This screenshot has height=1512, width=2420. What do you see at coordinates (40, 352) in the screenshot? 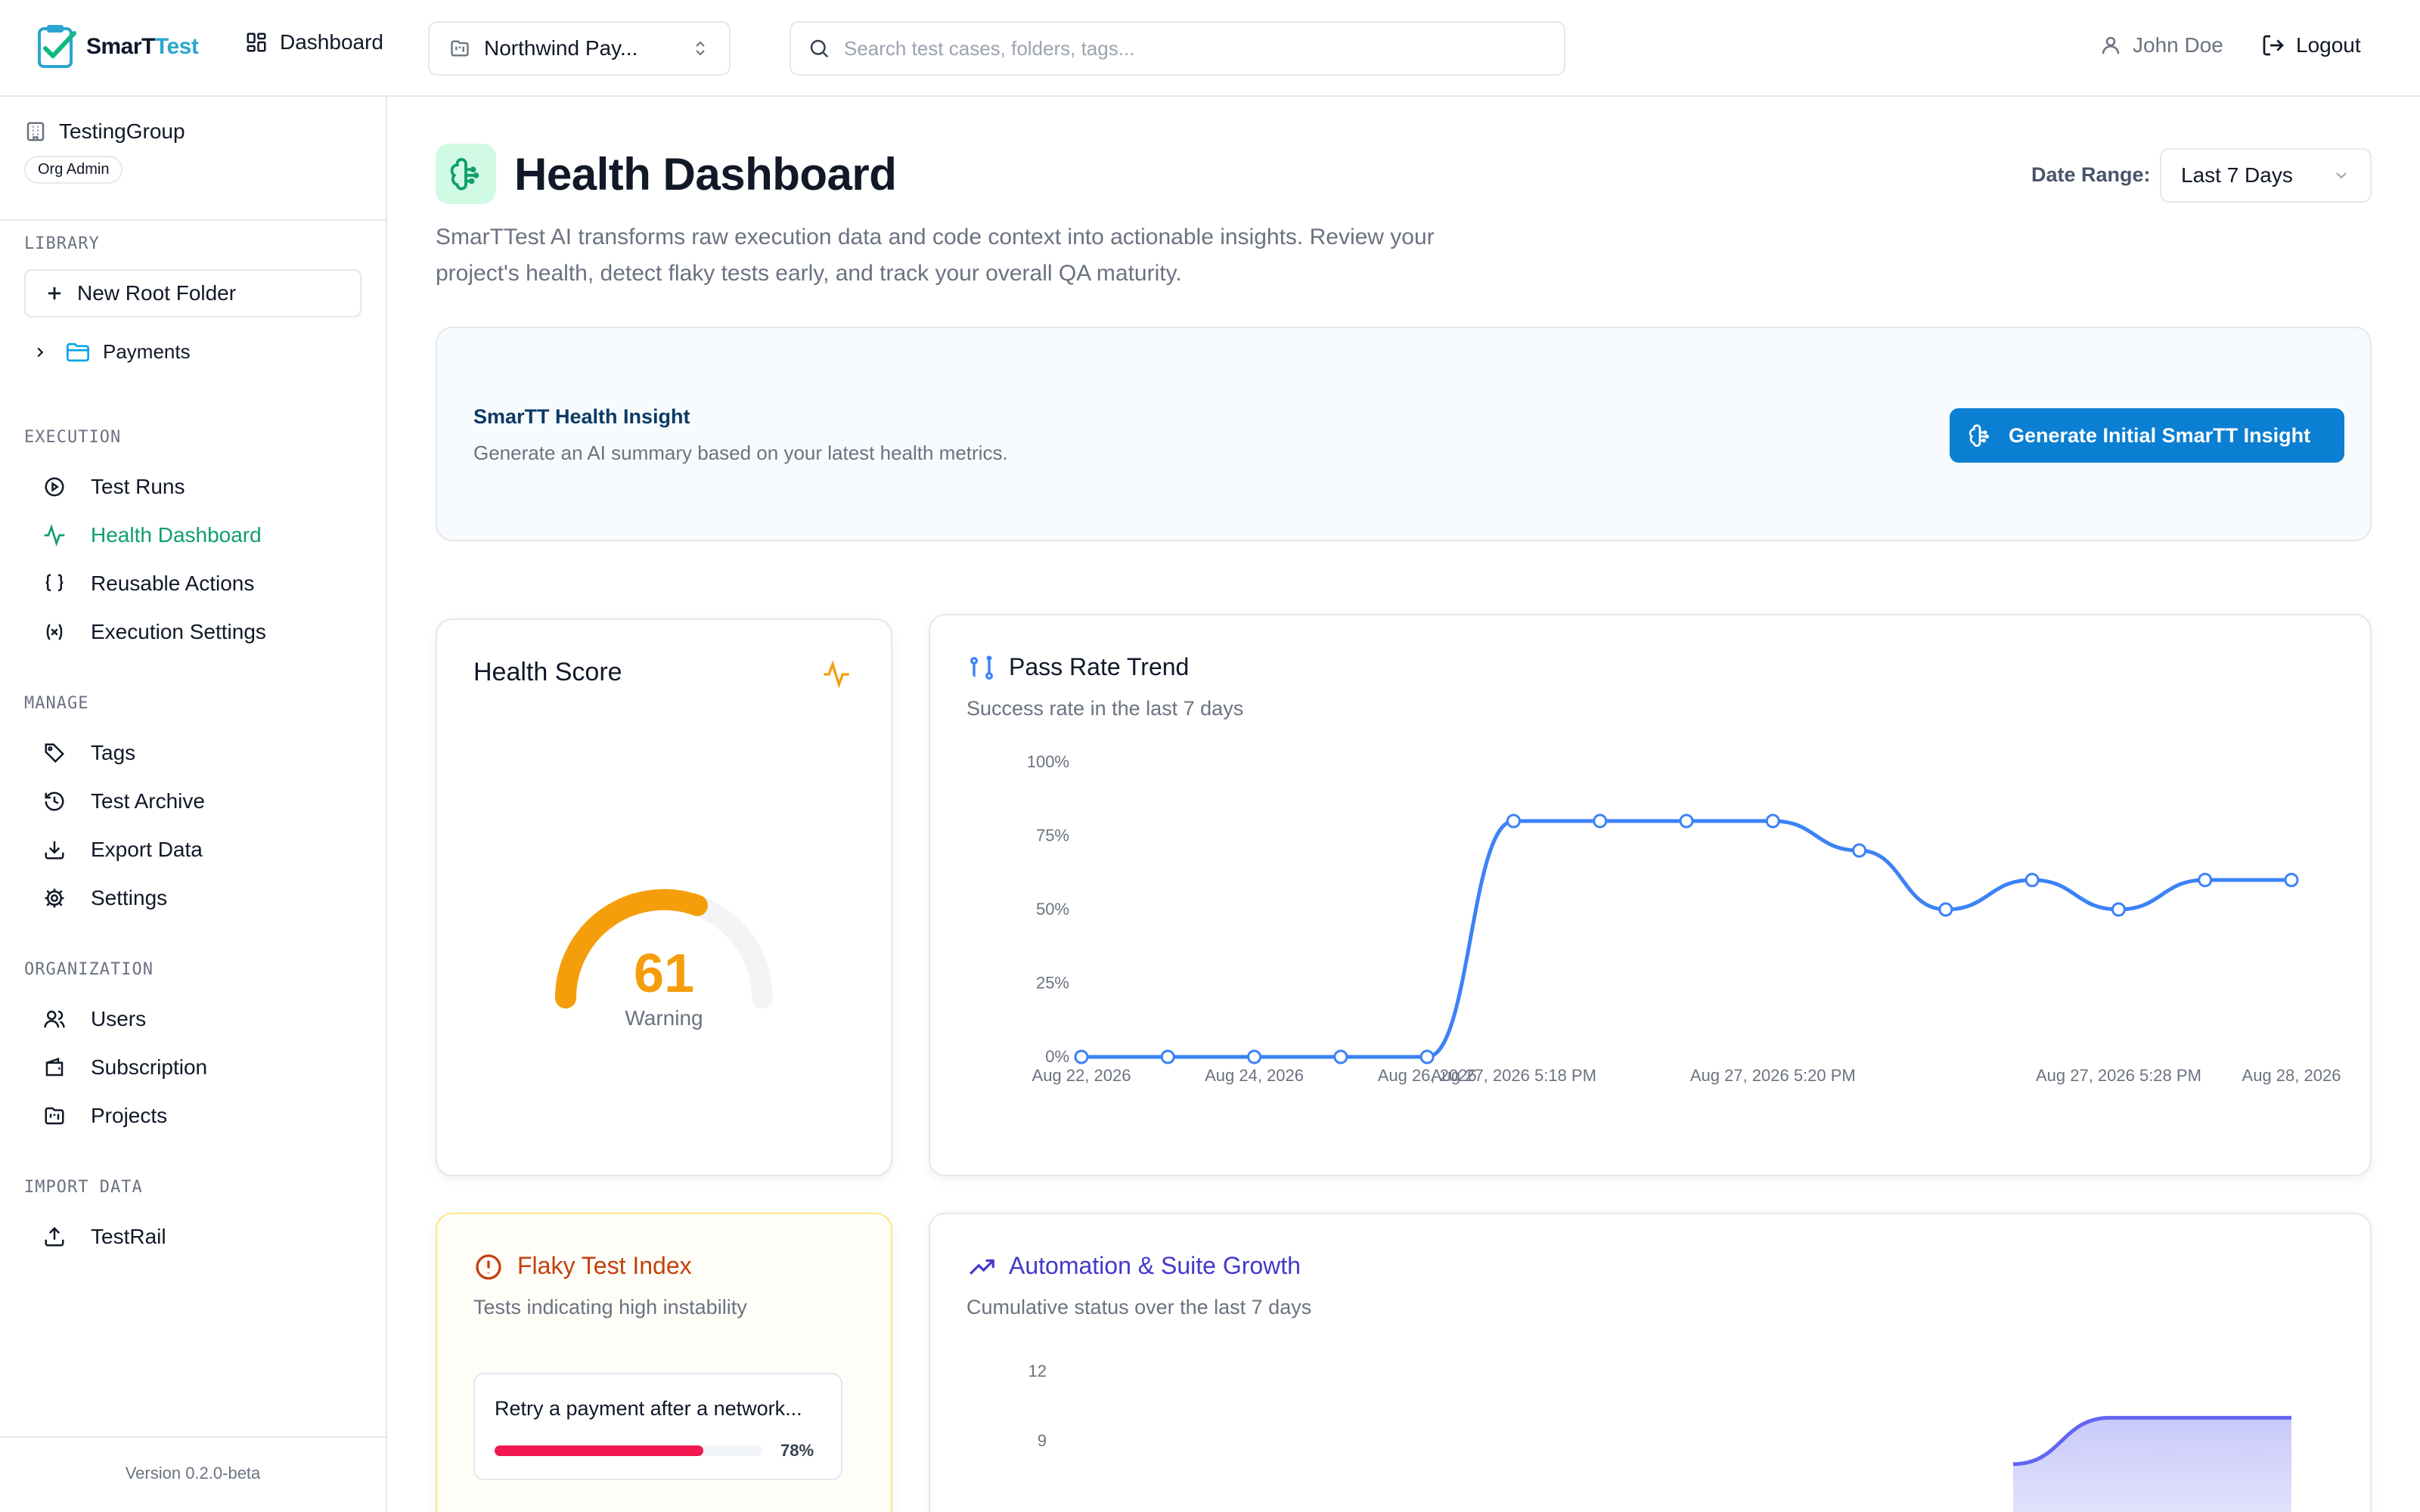
I see `chevron-right-icon` at bounding box center [40, 352].